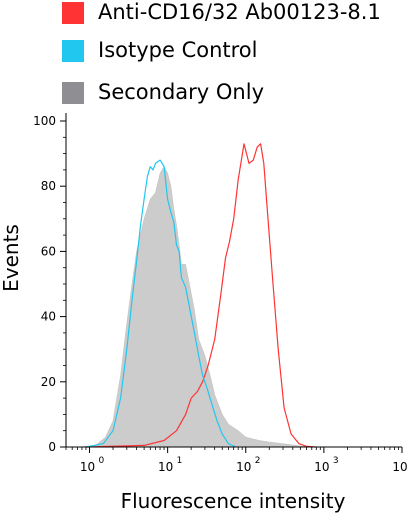  Describe the element at coordinates (180, 461) in the screenshot. I see `x-tick-exponent: 1` at that location.